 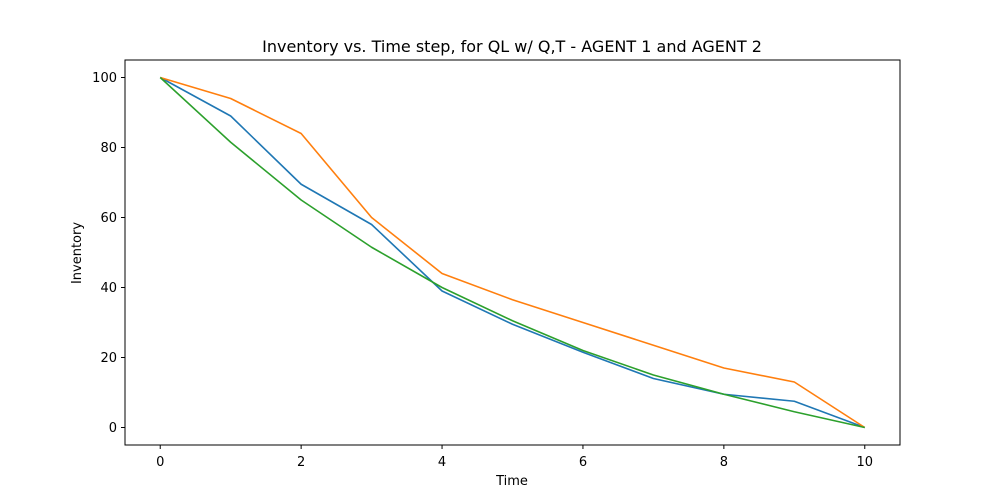 What do you see at coordinates (108, 288) in the screenshot?
I see `y-tick-label: 40` at bounding box center [108, 288].